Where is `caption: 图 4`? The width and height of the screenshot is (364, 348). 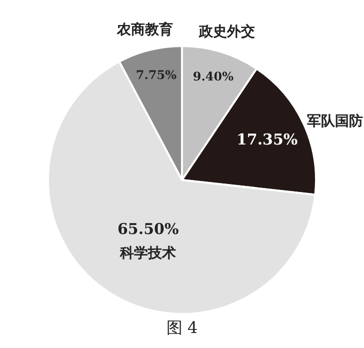
caption: 图 4 is located at coordinates (182, 328).